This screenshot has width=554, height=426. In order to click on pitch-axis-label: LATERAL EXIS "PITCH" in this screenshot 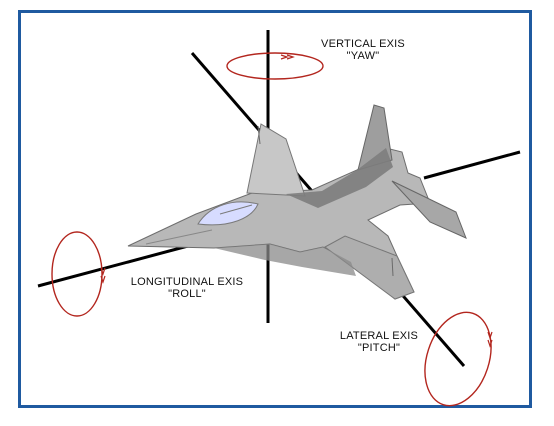, I will do `click(379, 342)`.